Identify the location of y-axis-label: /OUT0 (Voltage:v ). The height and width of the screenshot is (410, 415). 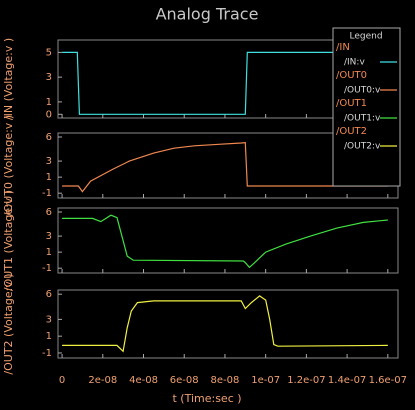
(8, 165).